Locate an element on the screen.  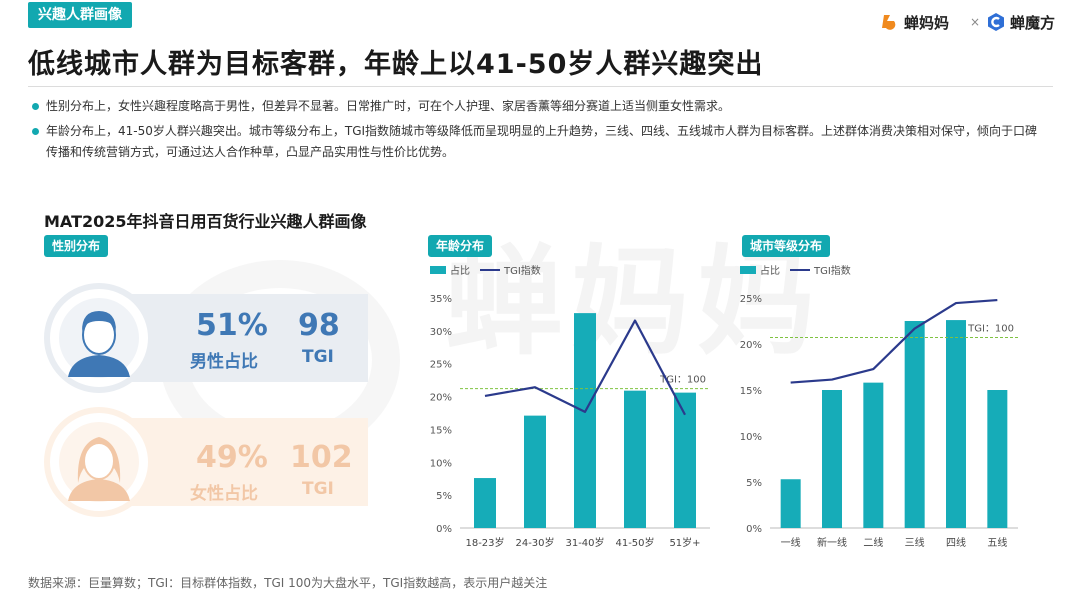
male-label: 男性占比 is located at coordinates (224, 362).